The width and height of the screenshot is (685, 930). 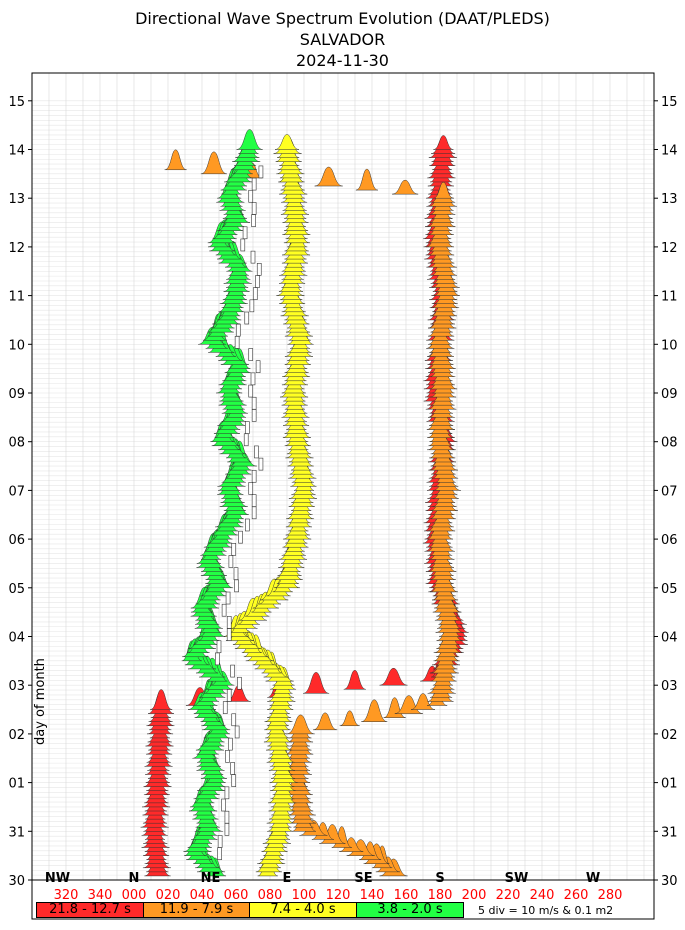 I want to click on y-tick-label-right: 30, so click(x=669, y=881).